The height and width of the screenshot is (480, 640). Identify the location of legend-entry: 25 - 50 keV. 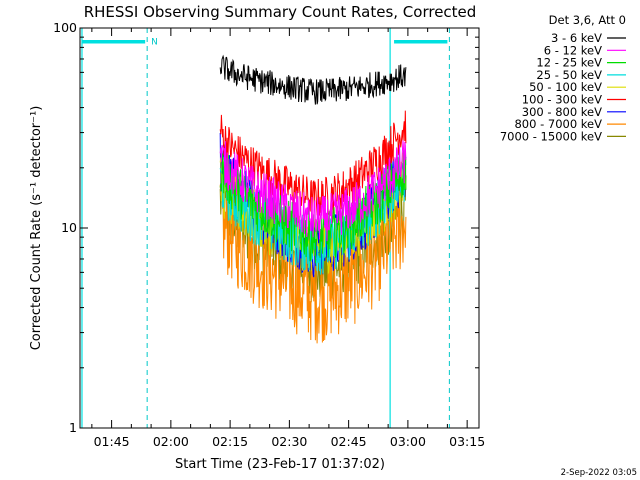
(581, 75).